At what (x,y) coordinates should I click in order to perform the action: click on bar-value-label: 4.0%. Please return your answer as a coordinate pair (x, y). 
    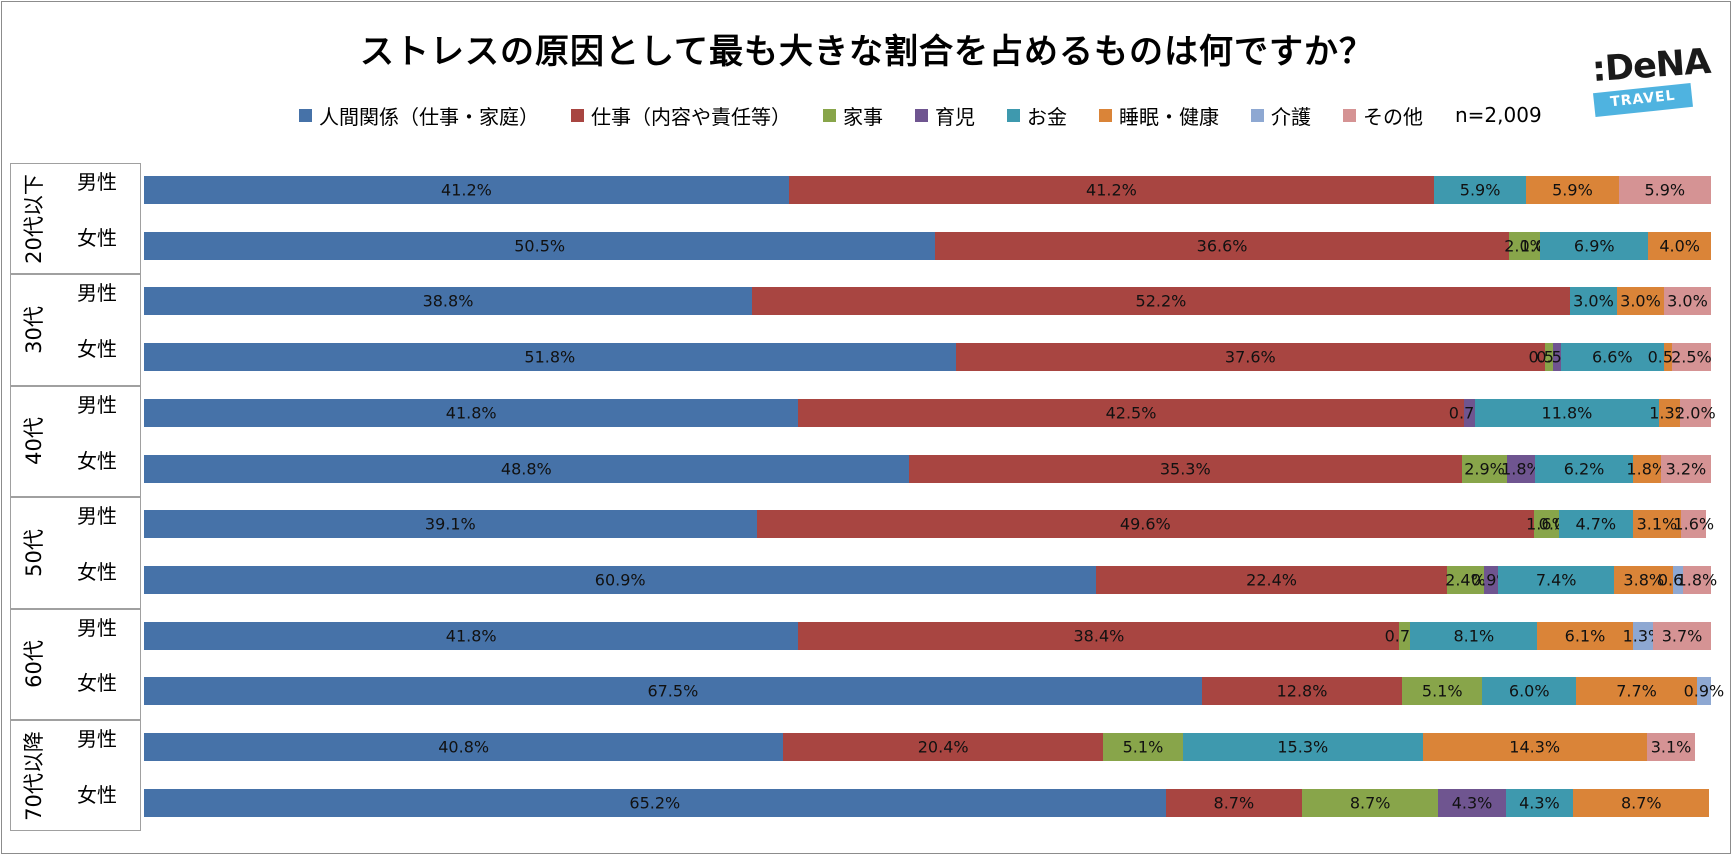
    Looking at the image, I should click on (1679, 246).